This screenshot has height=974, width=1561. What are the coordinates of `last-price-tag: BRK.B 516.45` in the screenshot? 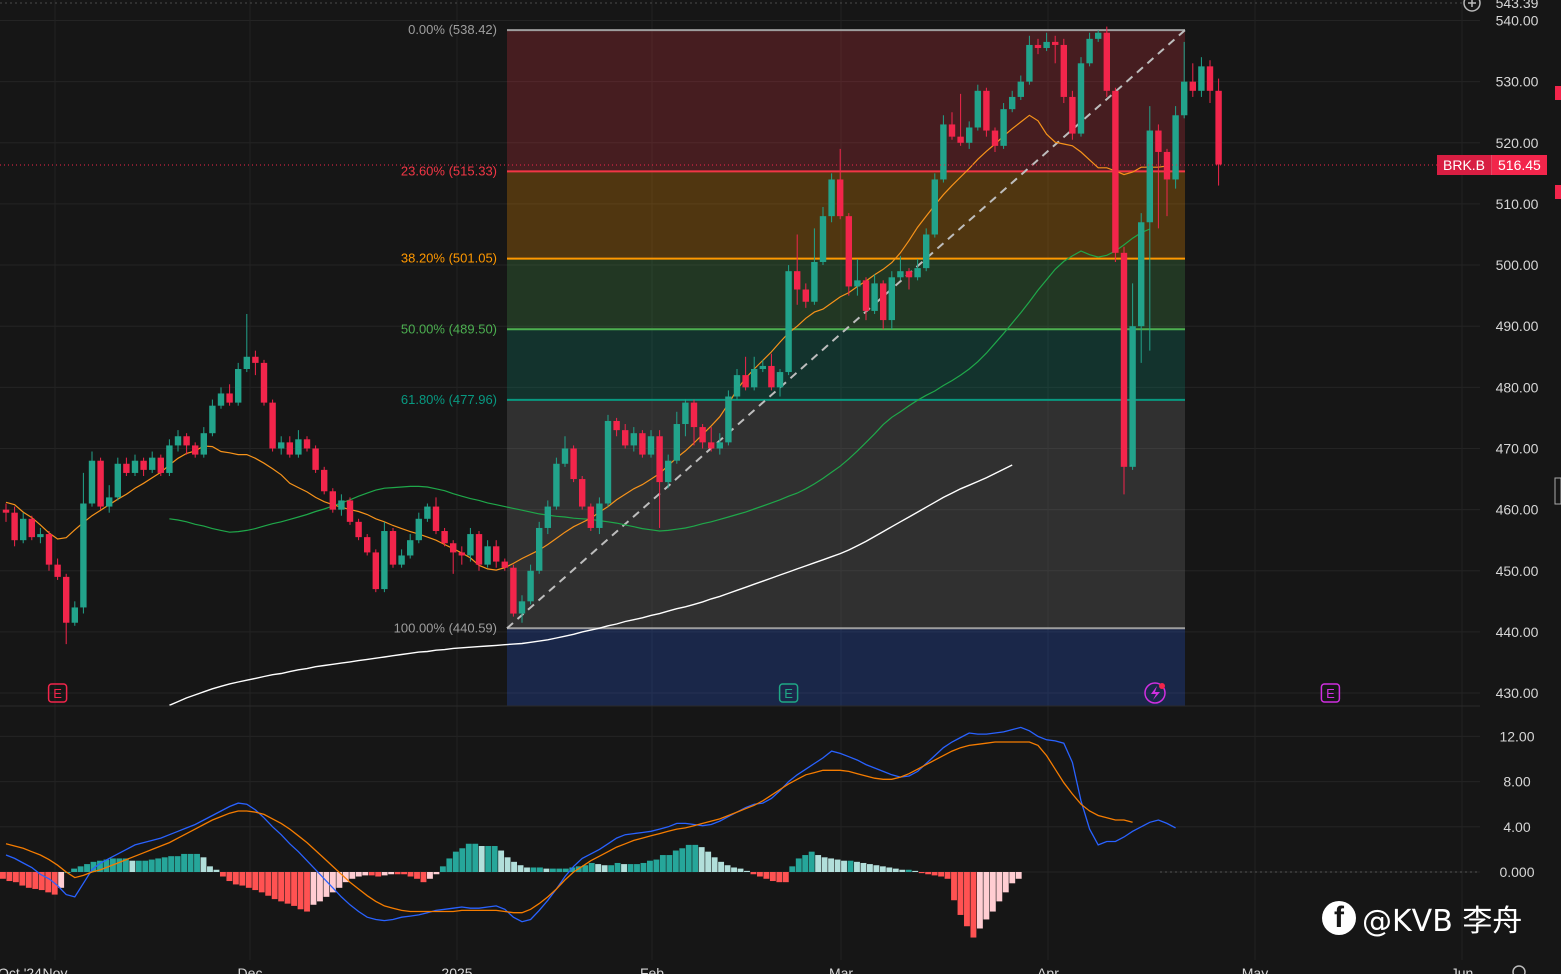 It's located at (1492, 165).